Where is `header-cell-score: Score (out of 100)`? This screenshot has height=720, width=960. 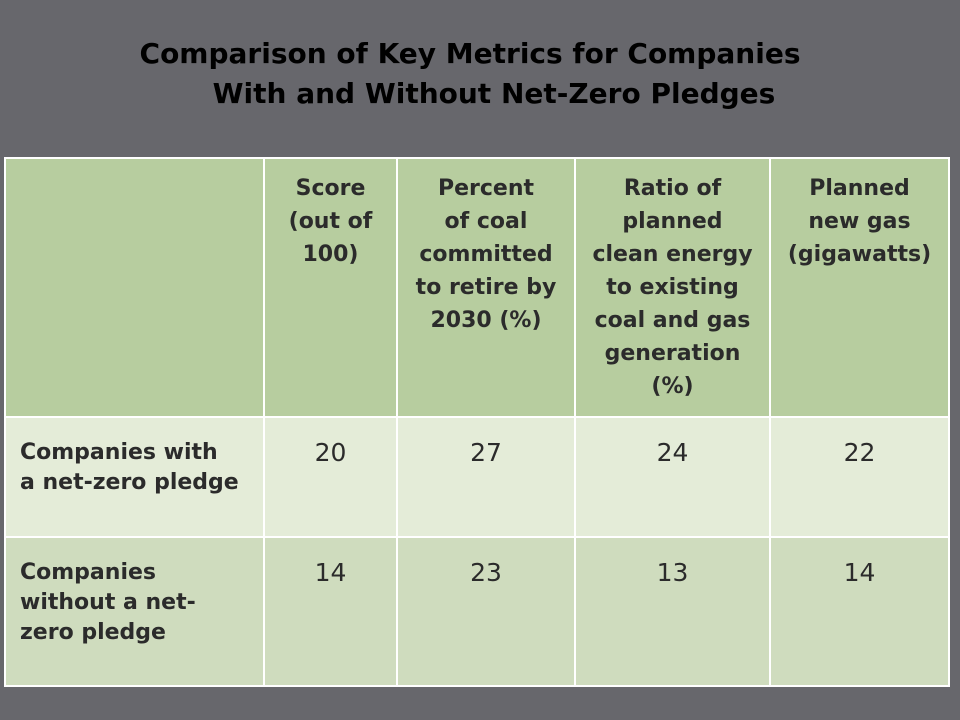
header-cell-score: Score (out of 100) is located at coordinates (330, 287).